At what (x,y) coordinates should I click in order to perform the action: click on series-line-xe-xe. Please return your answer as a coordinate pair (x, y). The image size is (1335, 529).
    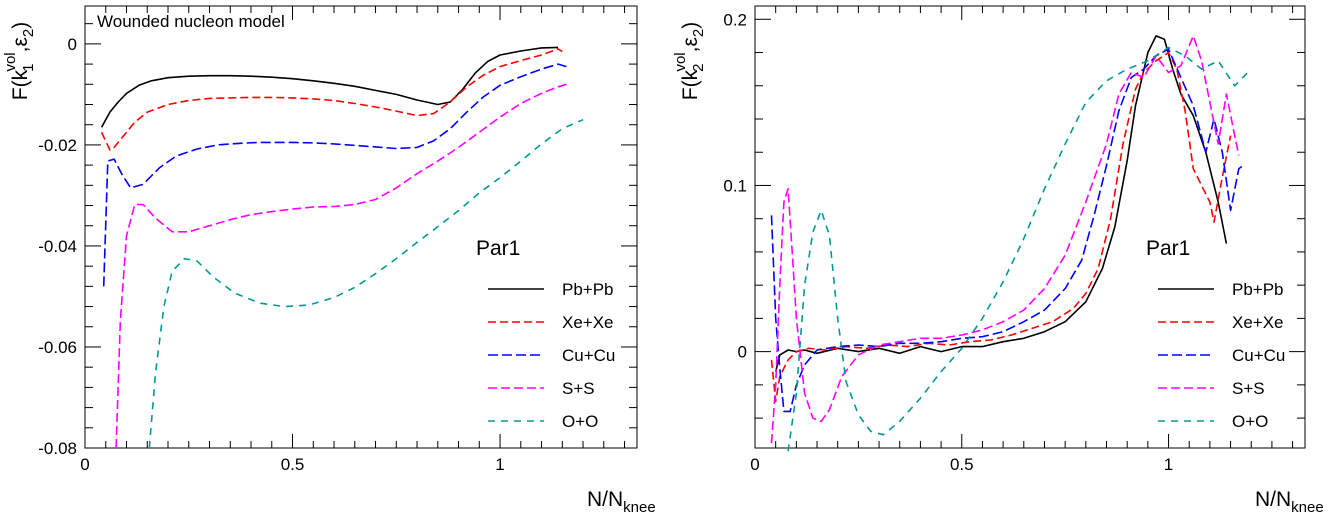
    Looking at the image, I should click on (331, 99).